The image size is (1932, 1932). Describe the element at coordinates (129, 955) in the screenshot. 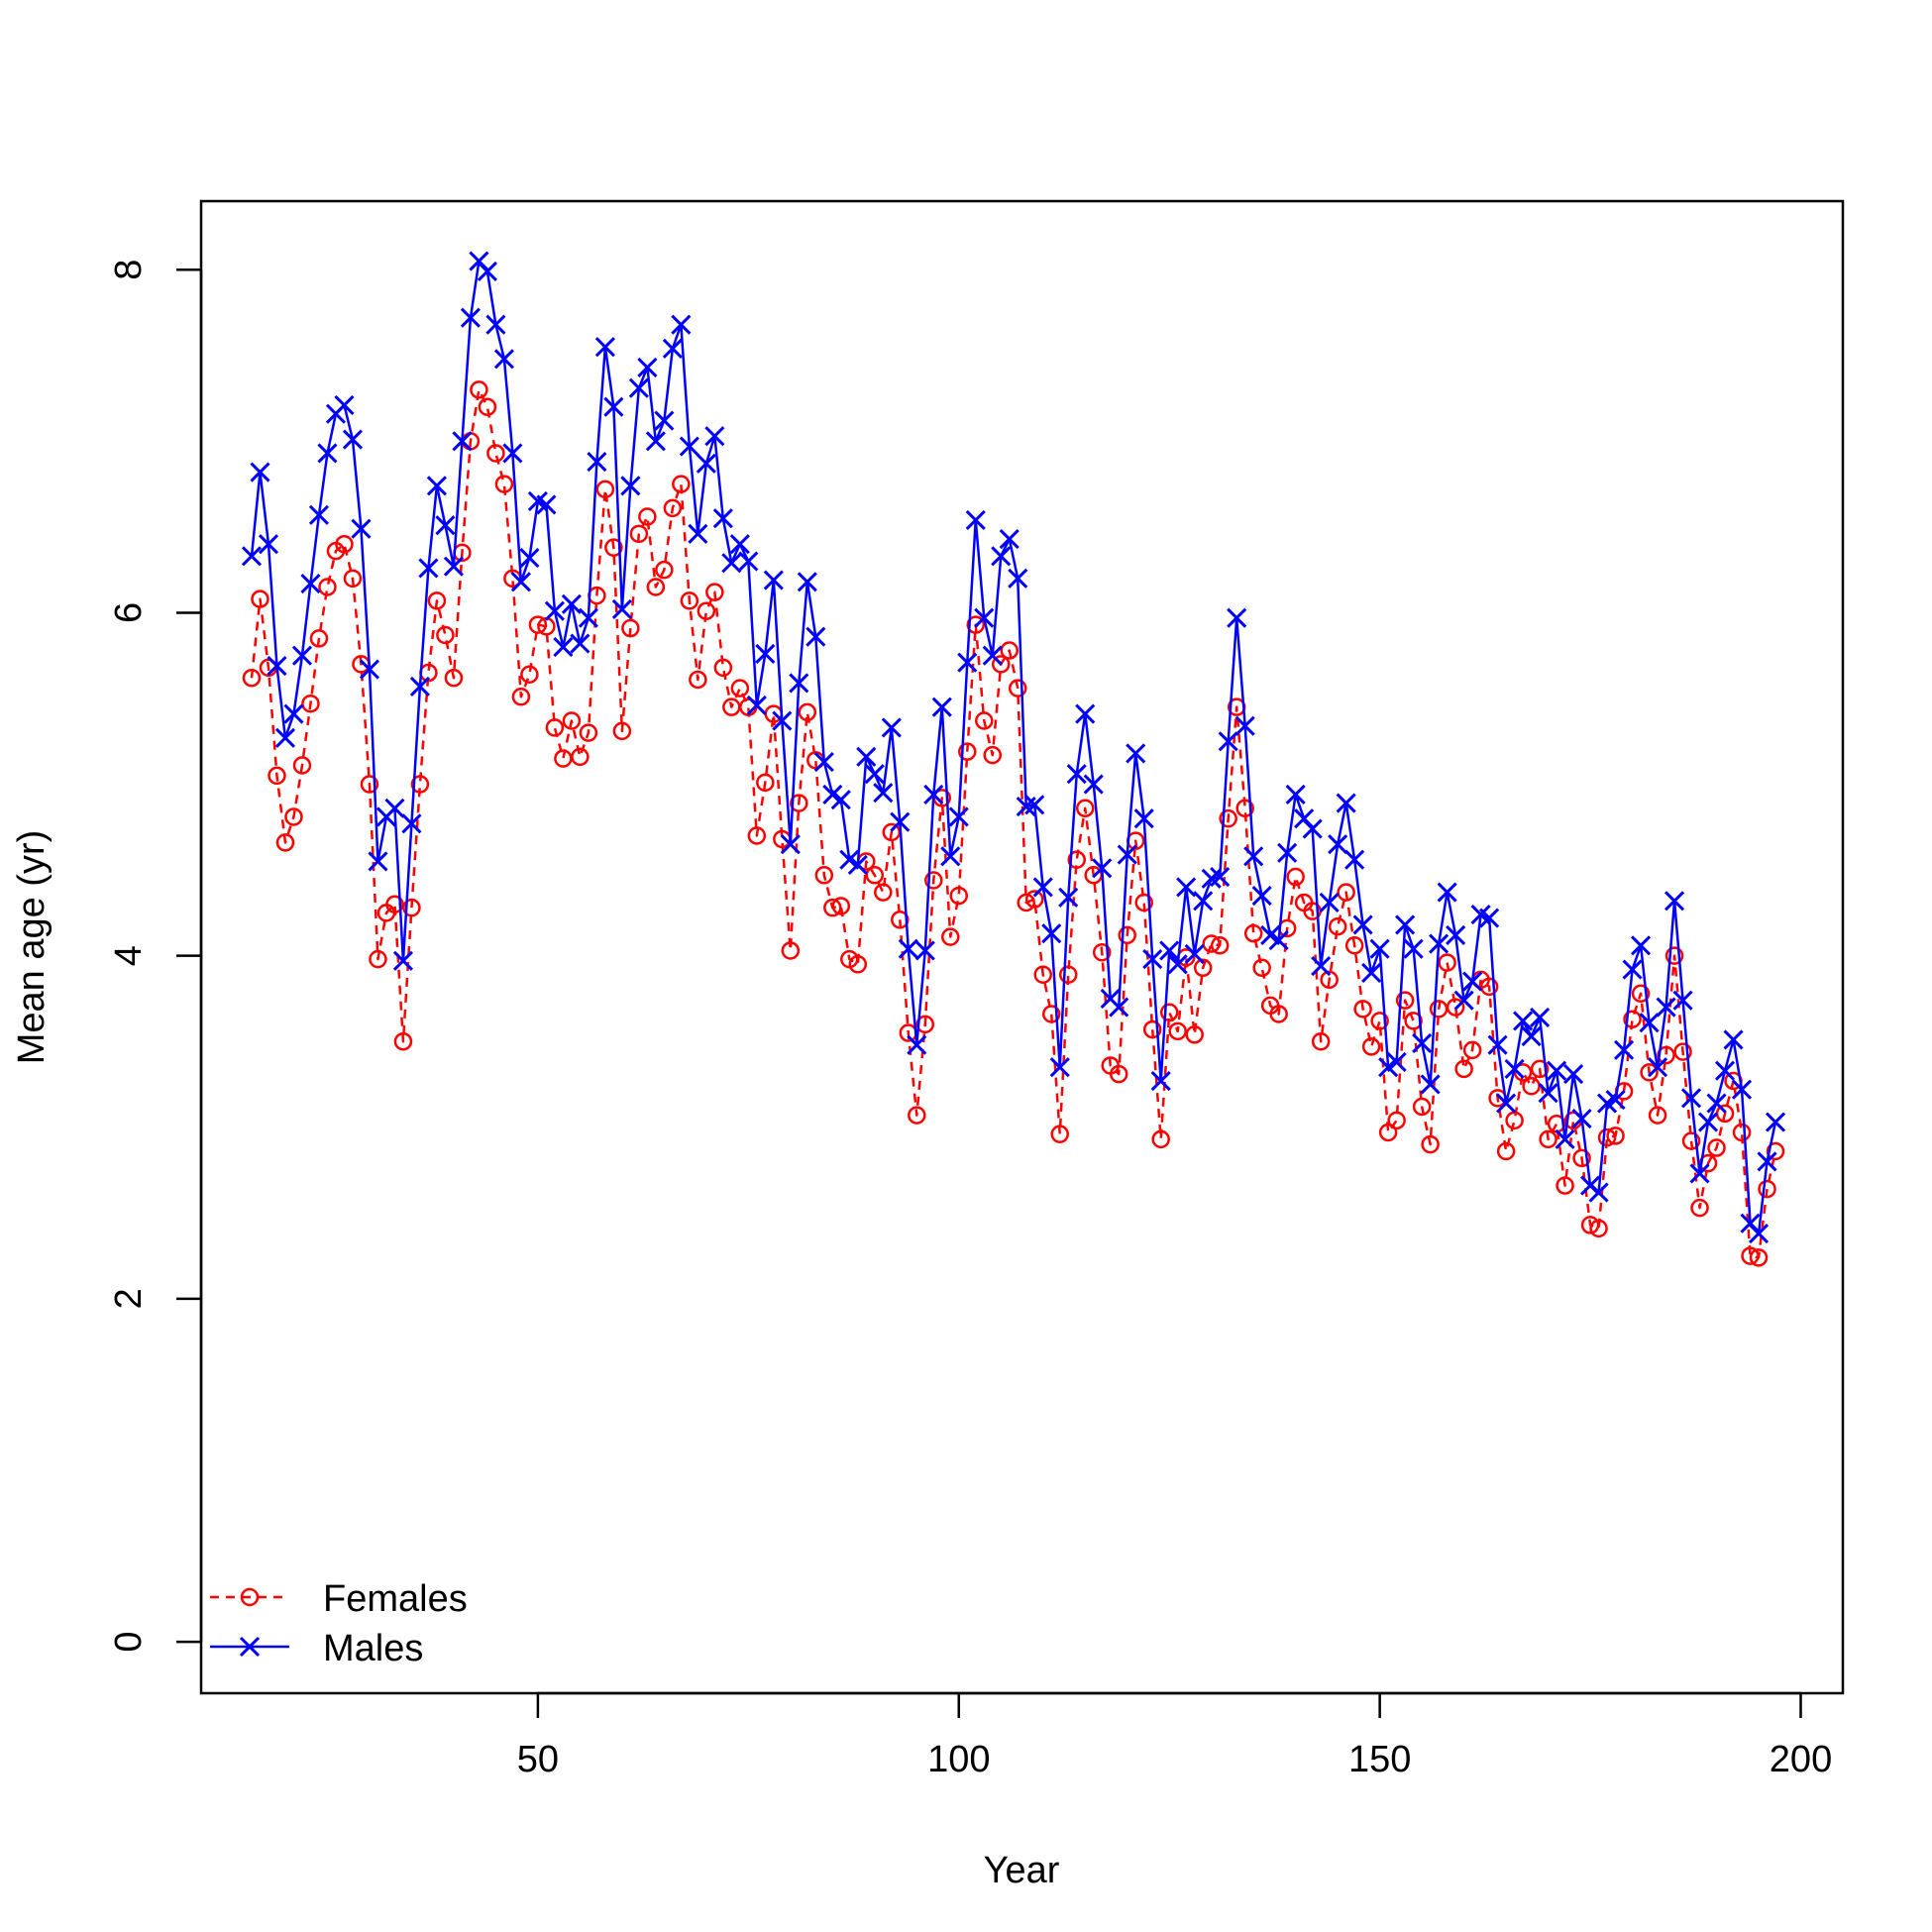

I see `y-tick-label: 4` at that location.